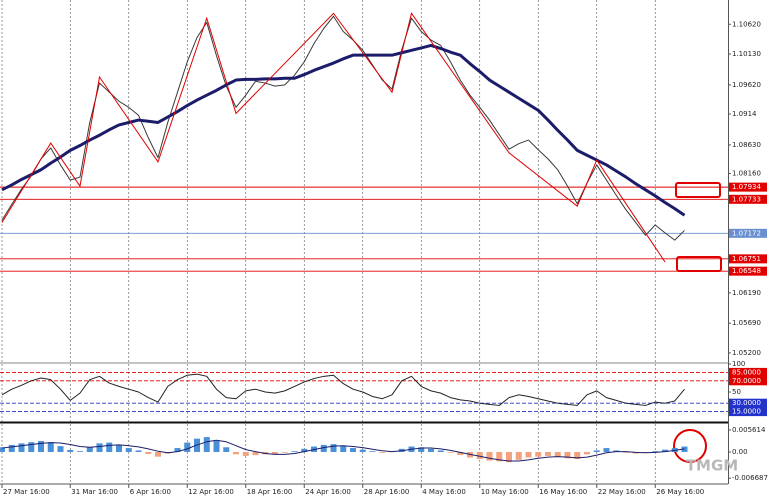 Image resolution: width=770 pixels, height=500 pixels. I want to click on level-label: 1.07934, so click(746, 187).